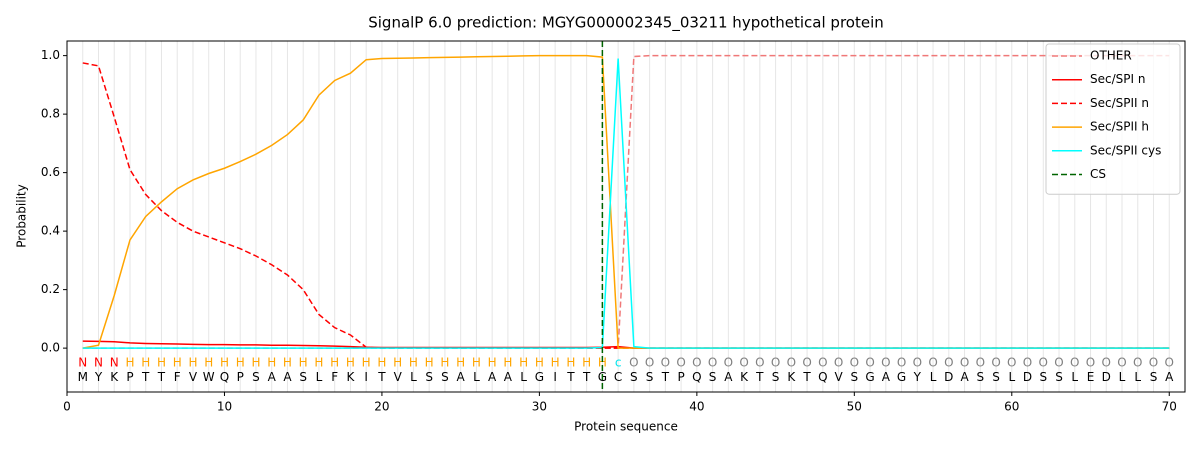 The width and height of the screenshot is (1200, 454). I want to click on legend-box, so click(1113, 119).